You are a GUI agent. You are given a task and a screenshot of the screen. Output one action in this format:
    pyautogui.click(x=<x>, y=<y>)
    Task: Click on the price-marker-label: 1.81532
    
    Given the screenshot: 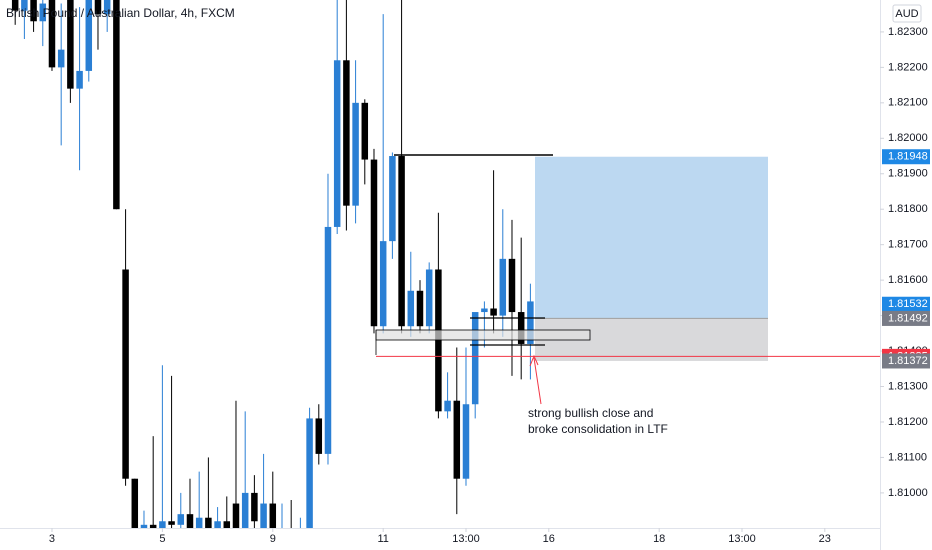 What is the action you would take?
    pyautogui.click(x=908, y=304)
    